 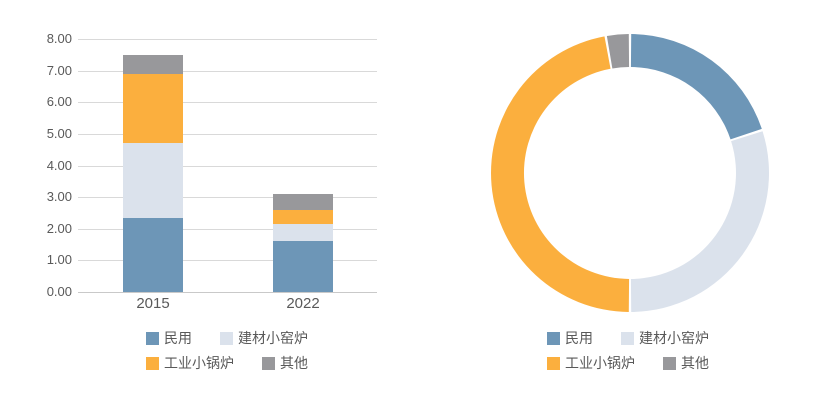 What do you see at coordinates (45, 165) in the screenshot?
I see `y-axis: 0.00 1.00 2.00 3.00 4.00 5.00 6.00 7.00 8.00` at bounding box center [45, 165].